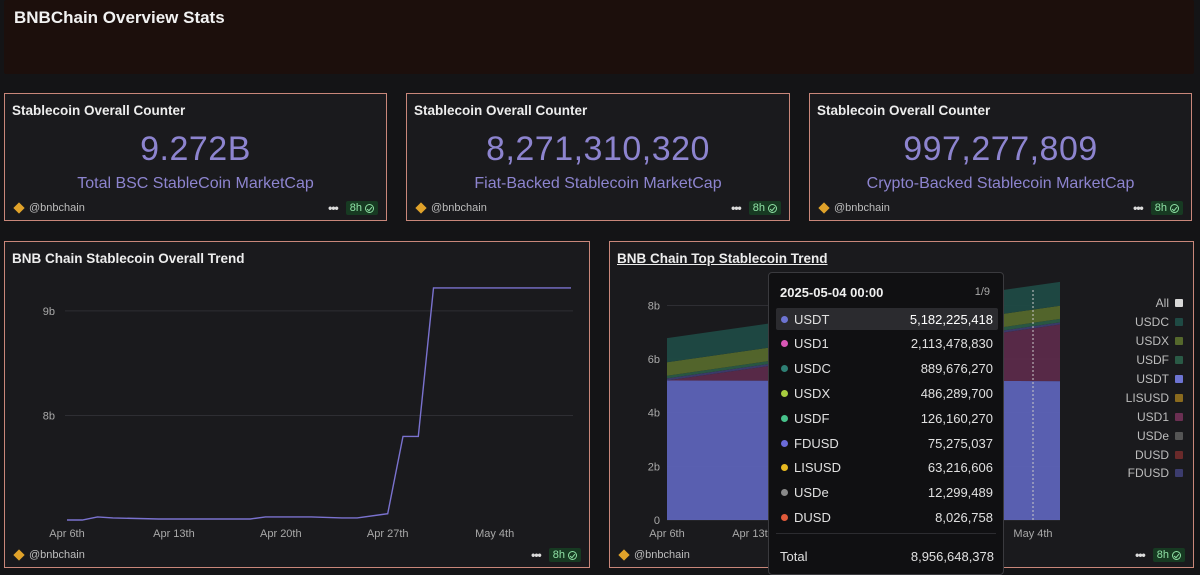  I want to click on legend-item-usd1: USD1, so click(1160, 416).